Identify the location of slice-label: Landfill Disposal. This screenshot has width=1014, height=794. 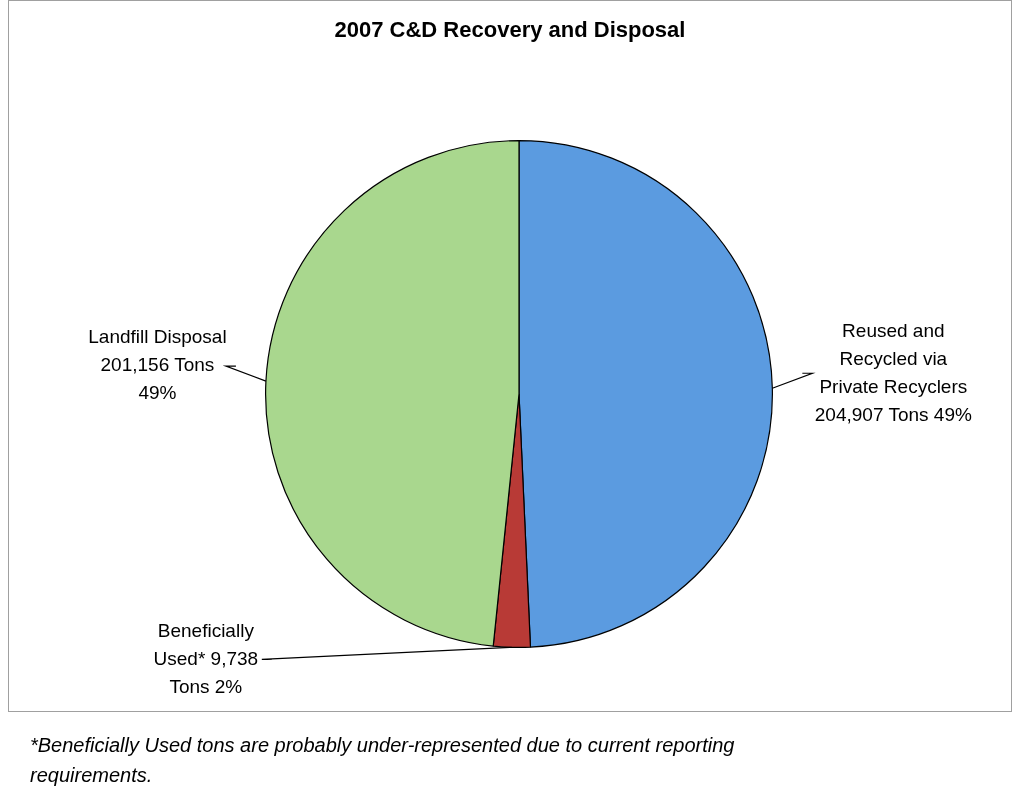
(157, 337).